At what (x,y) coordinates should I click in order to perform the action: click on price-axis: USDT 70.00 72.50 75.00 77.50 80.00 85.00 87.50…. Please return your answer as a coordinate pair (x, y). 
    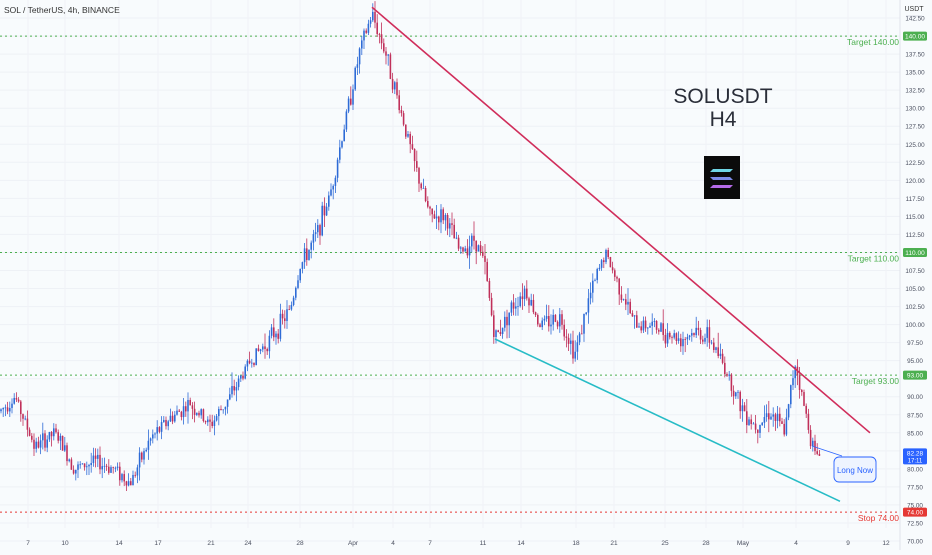
    Looking at the image, I should click on (915, 275).